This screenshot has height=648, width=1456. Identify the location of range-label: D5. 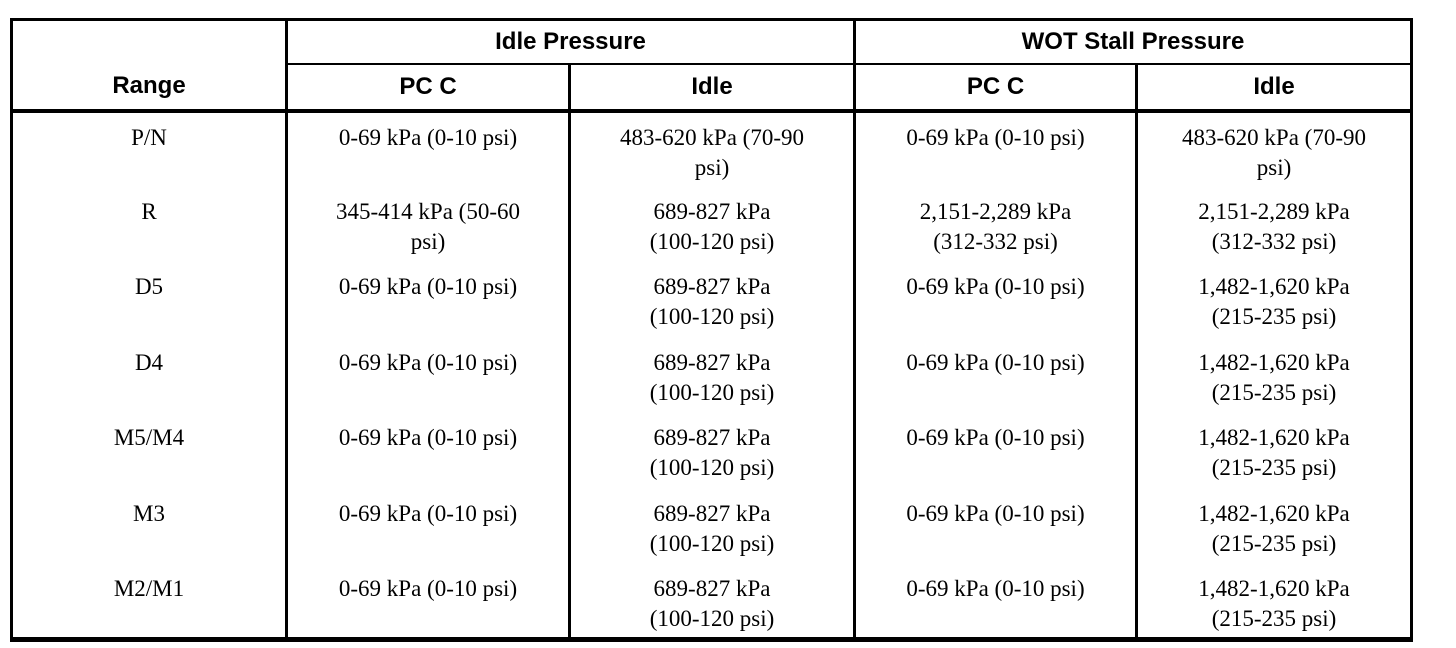
(149, 286).